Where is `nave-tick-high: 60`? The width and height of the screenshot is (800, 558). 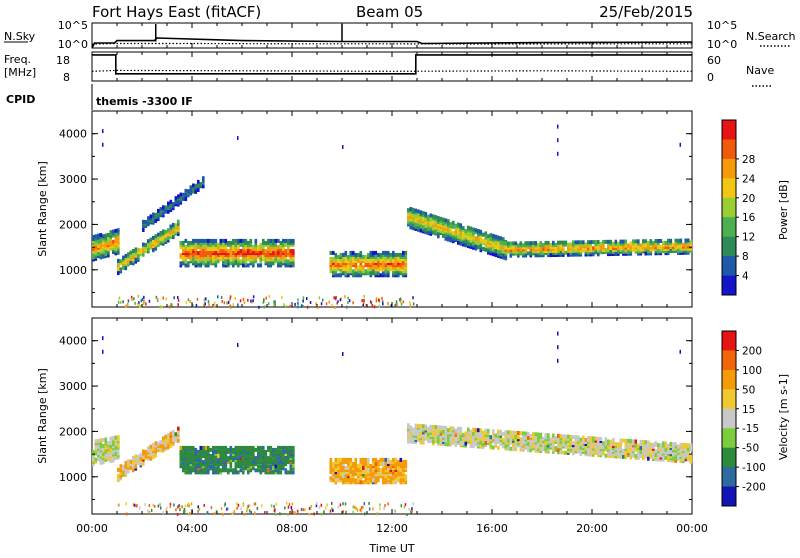
nave-tick-high: 60 is located at coordinates (714, 60).